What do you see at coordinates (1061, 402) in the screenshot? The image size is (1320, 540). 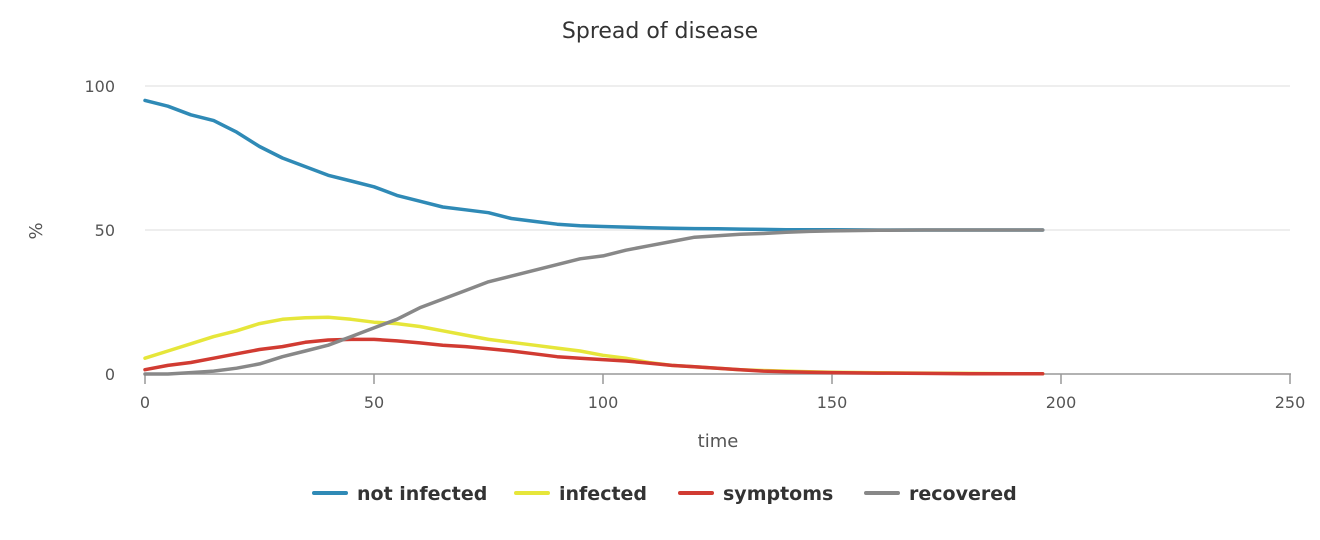 I see `x-tick-label: 200` at bounding box center [1061, 402].